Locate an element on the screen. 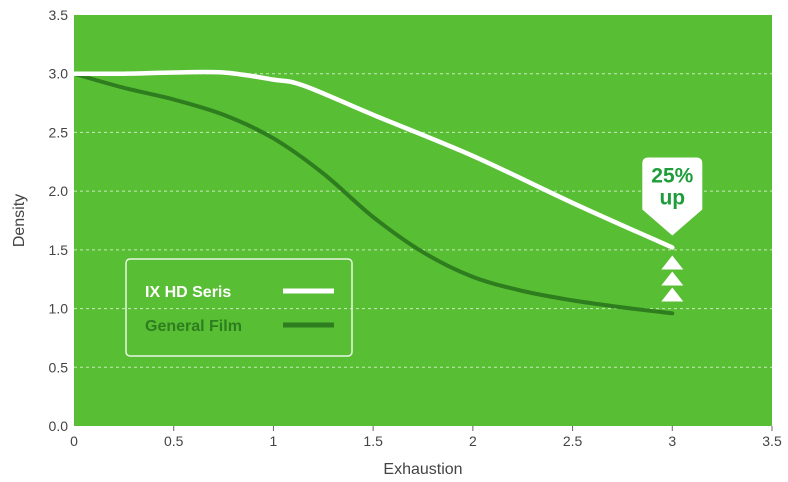 This screenshot has width=788, height=482. x-axis-ticks: 0 0.5 1 1.5 2 2.5 3 3.5 is located at coordinates (426, 437).